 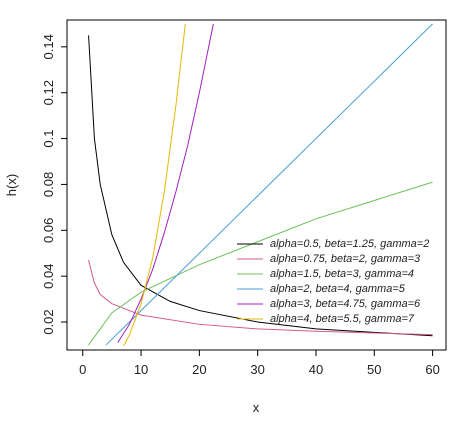 What do you see at coordinates (345, 304) in the screenshot?
I see `legend-label: alpha=3, beta=4.75, gamma=6` at bounding box center [345, 304].